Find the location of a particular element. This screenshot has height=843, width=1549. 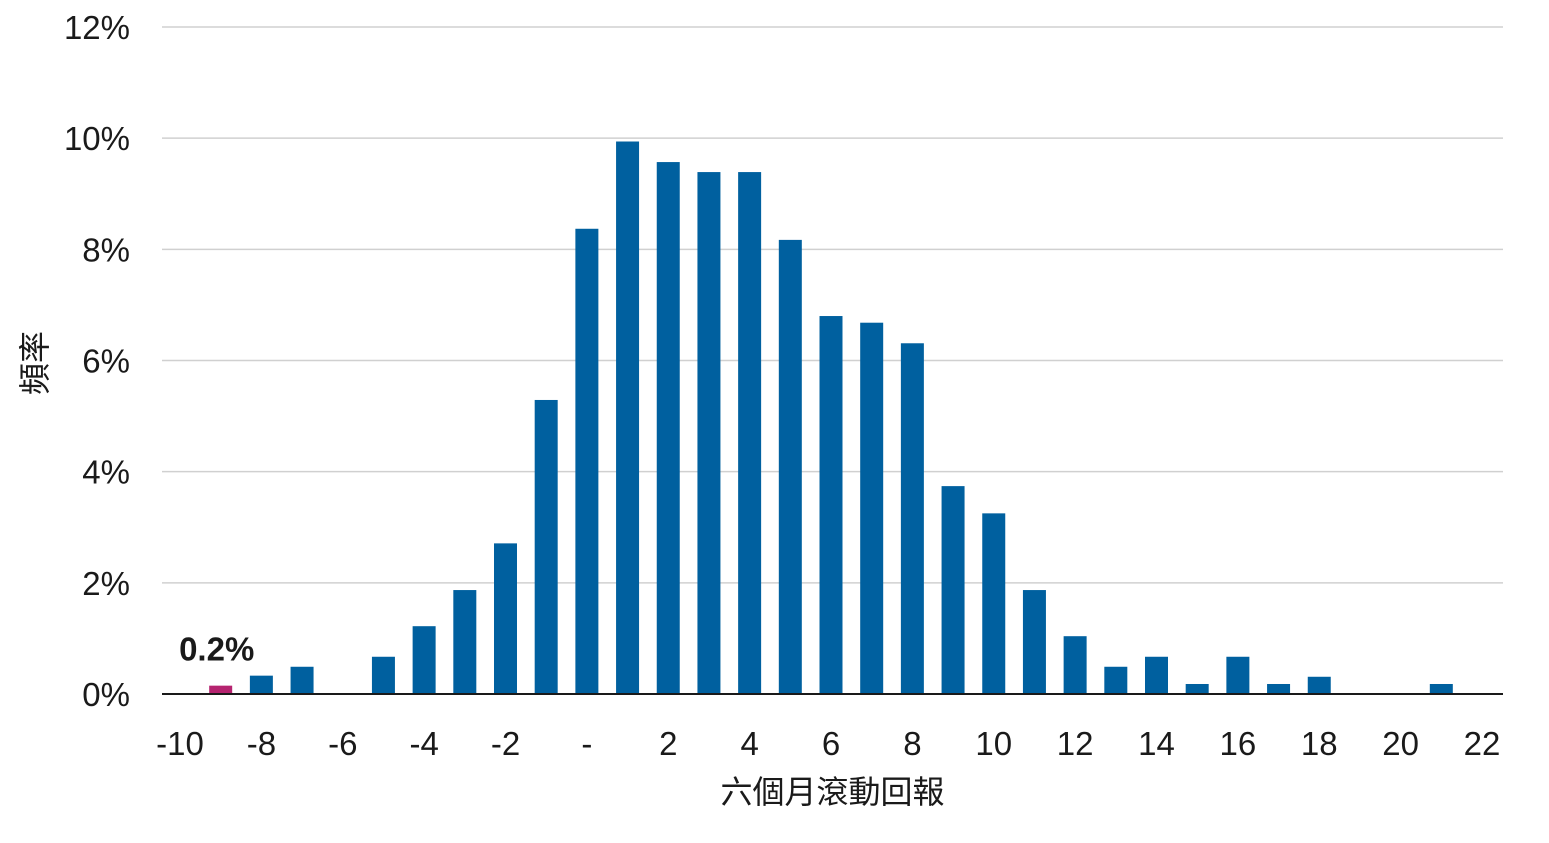

x-tick-label: -8 is located at coordinates (261, 743).